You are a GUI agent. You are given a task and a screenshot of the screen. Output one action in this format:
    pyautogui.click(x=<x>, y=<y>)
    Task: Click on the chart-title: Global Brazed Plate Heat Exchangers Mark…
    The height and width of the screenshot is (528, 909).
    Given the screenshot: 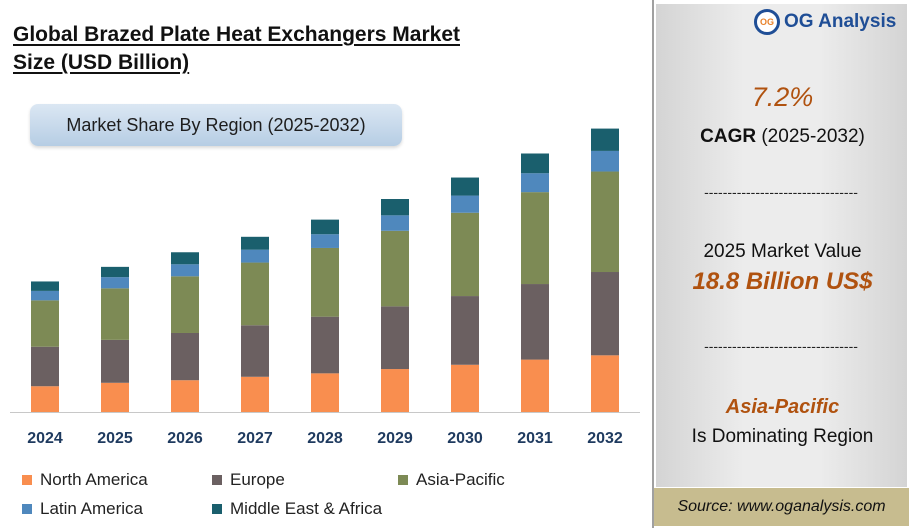 What is the action you would take?
    pyautogui.click(x=236, y=48)
    